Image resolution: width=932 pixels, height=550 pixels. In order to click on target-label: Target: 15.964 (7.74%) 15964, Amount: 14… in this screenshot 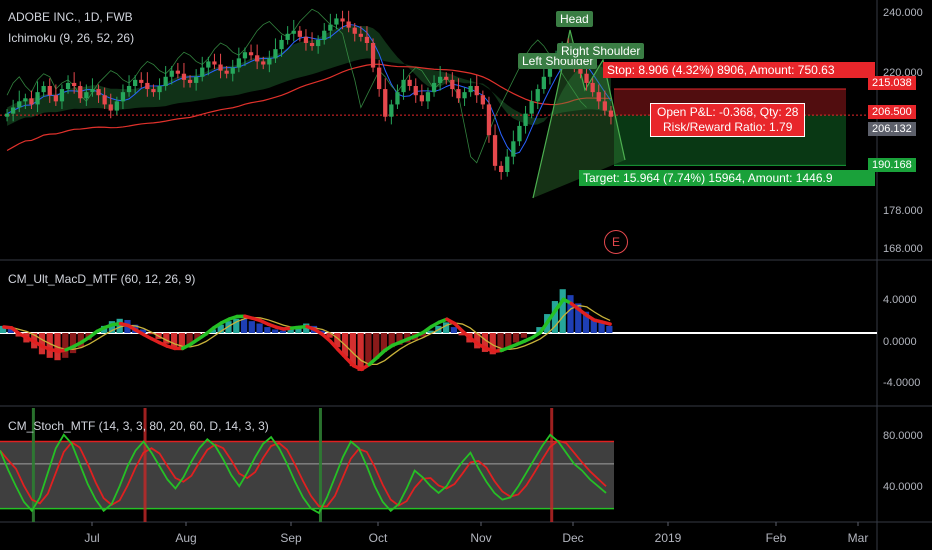, I will do `click(727, 178)`.